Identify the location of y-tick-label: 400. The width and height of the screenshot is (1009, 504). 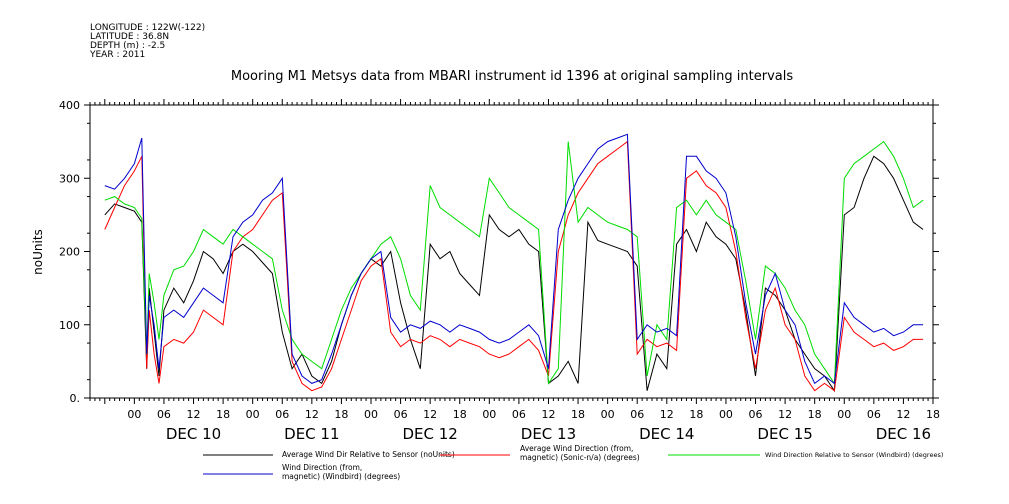
(69, 105).